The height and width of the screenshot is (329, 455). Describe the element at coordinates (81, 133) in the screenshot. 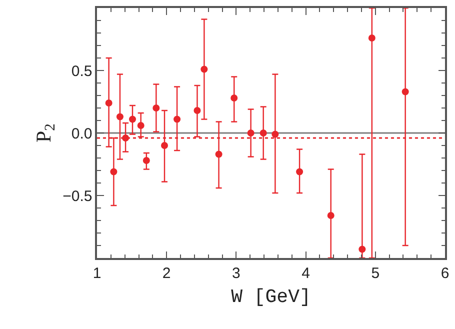

I see `y-tick-label: 0.0` at that location.